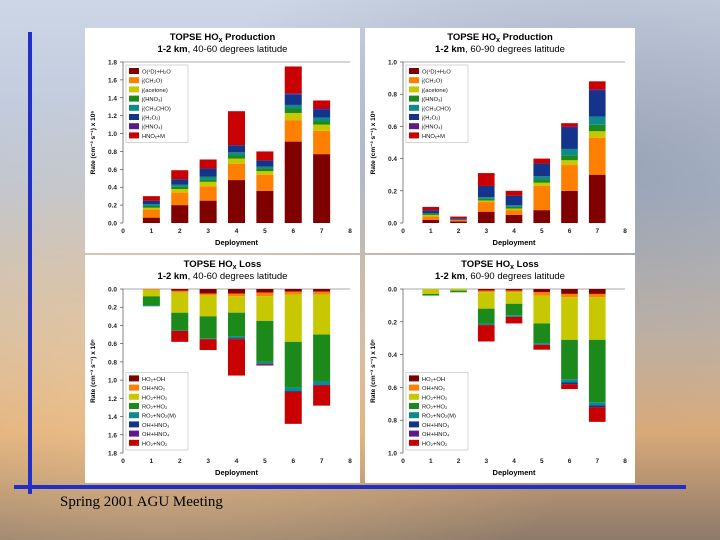 Image resolution: width=720 pixels, height=540 pixels. What do you see at coordinates (141, 502) in the screenshot?
I see `footer-caption: Spring 2001 AGU Meeting` at bounding box center [141, 502].